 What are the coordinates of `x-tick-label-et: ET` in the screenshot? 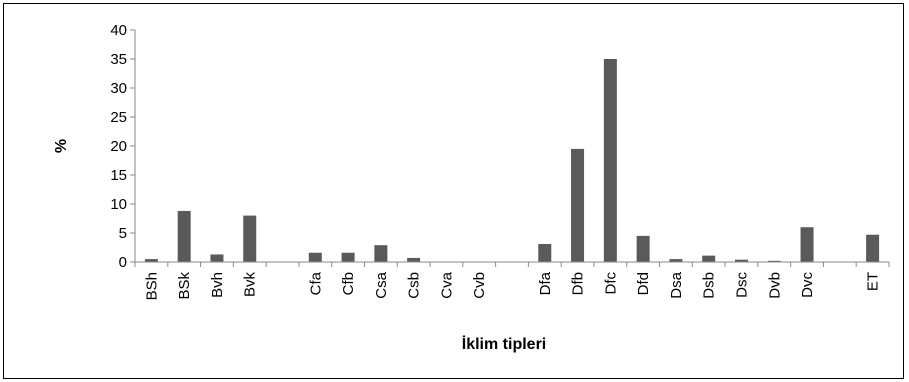 It's located at (873, 281).